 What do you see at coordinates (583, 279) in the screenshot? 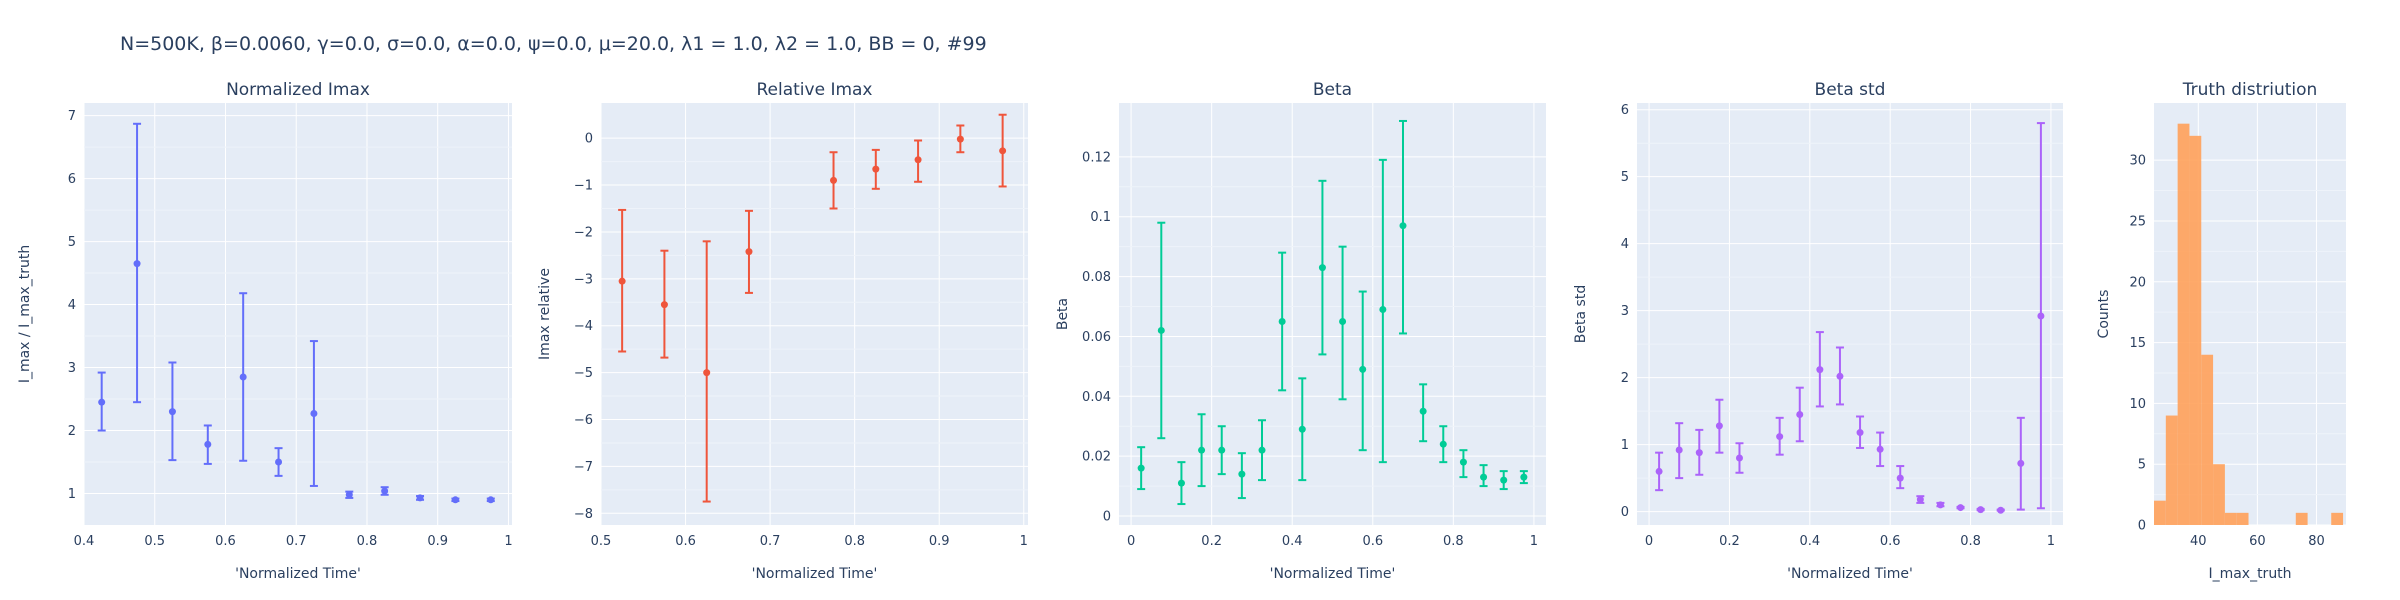
I see `y-tick-label: −3` at bounding box center [583, 279].